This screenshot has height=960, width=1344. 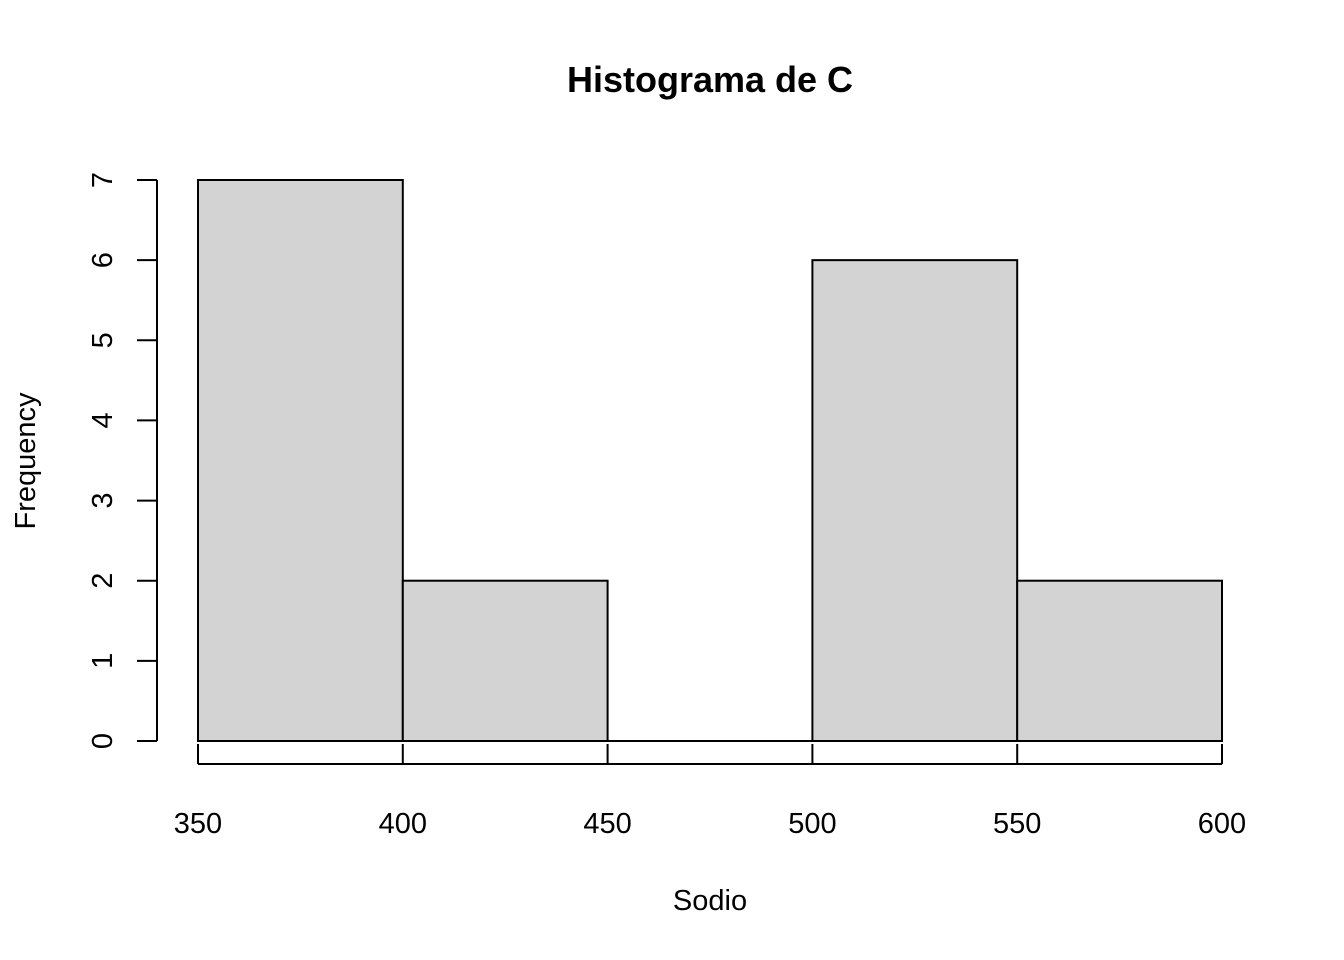 What do you see at coordinates (710, 901) in the screenshot?
I see `x-axis-label: Sodio` at bounding box center [710, 901].